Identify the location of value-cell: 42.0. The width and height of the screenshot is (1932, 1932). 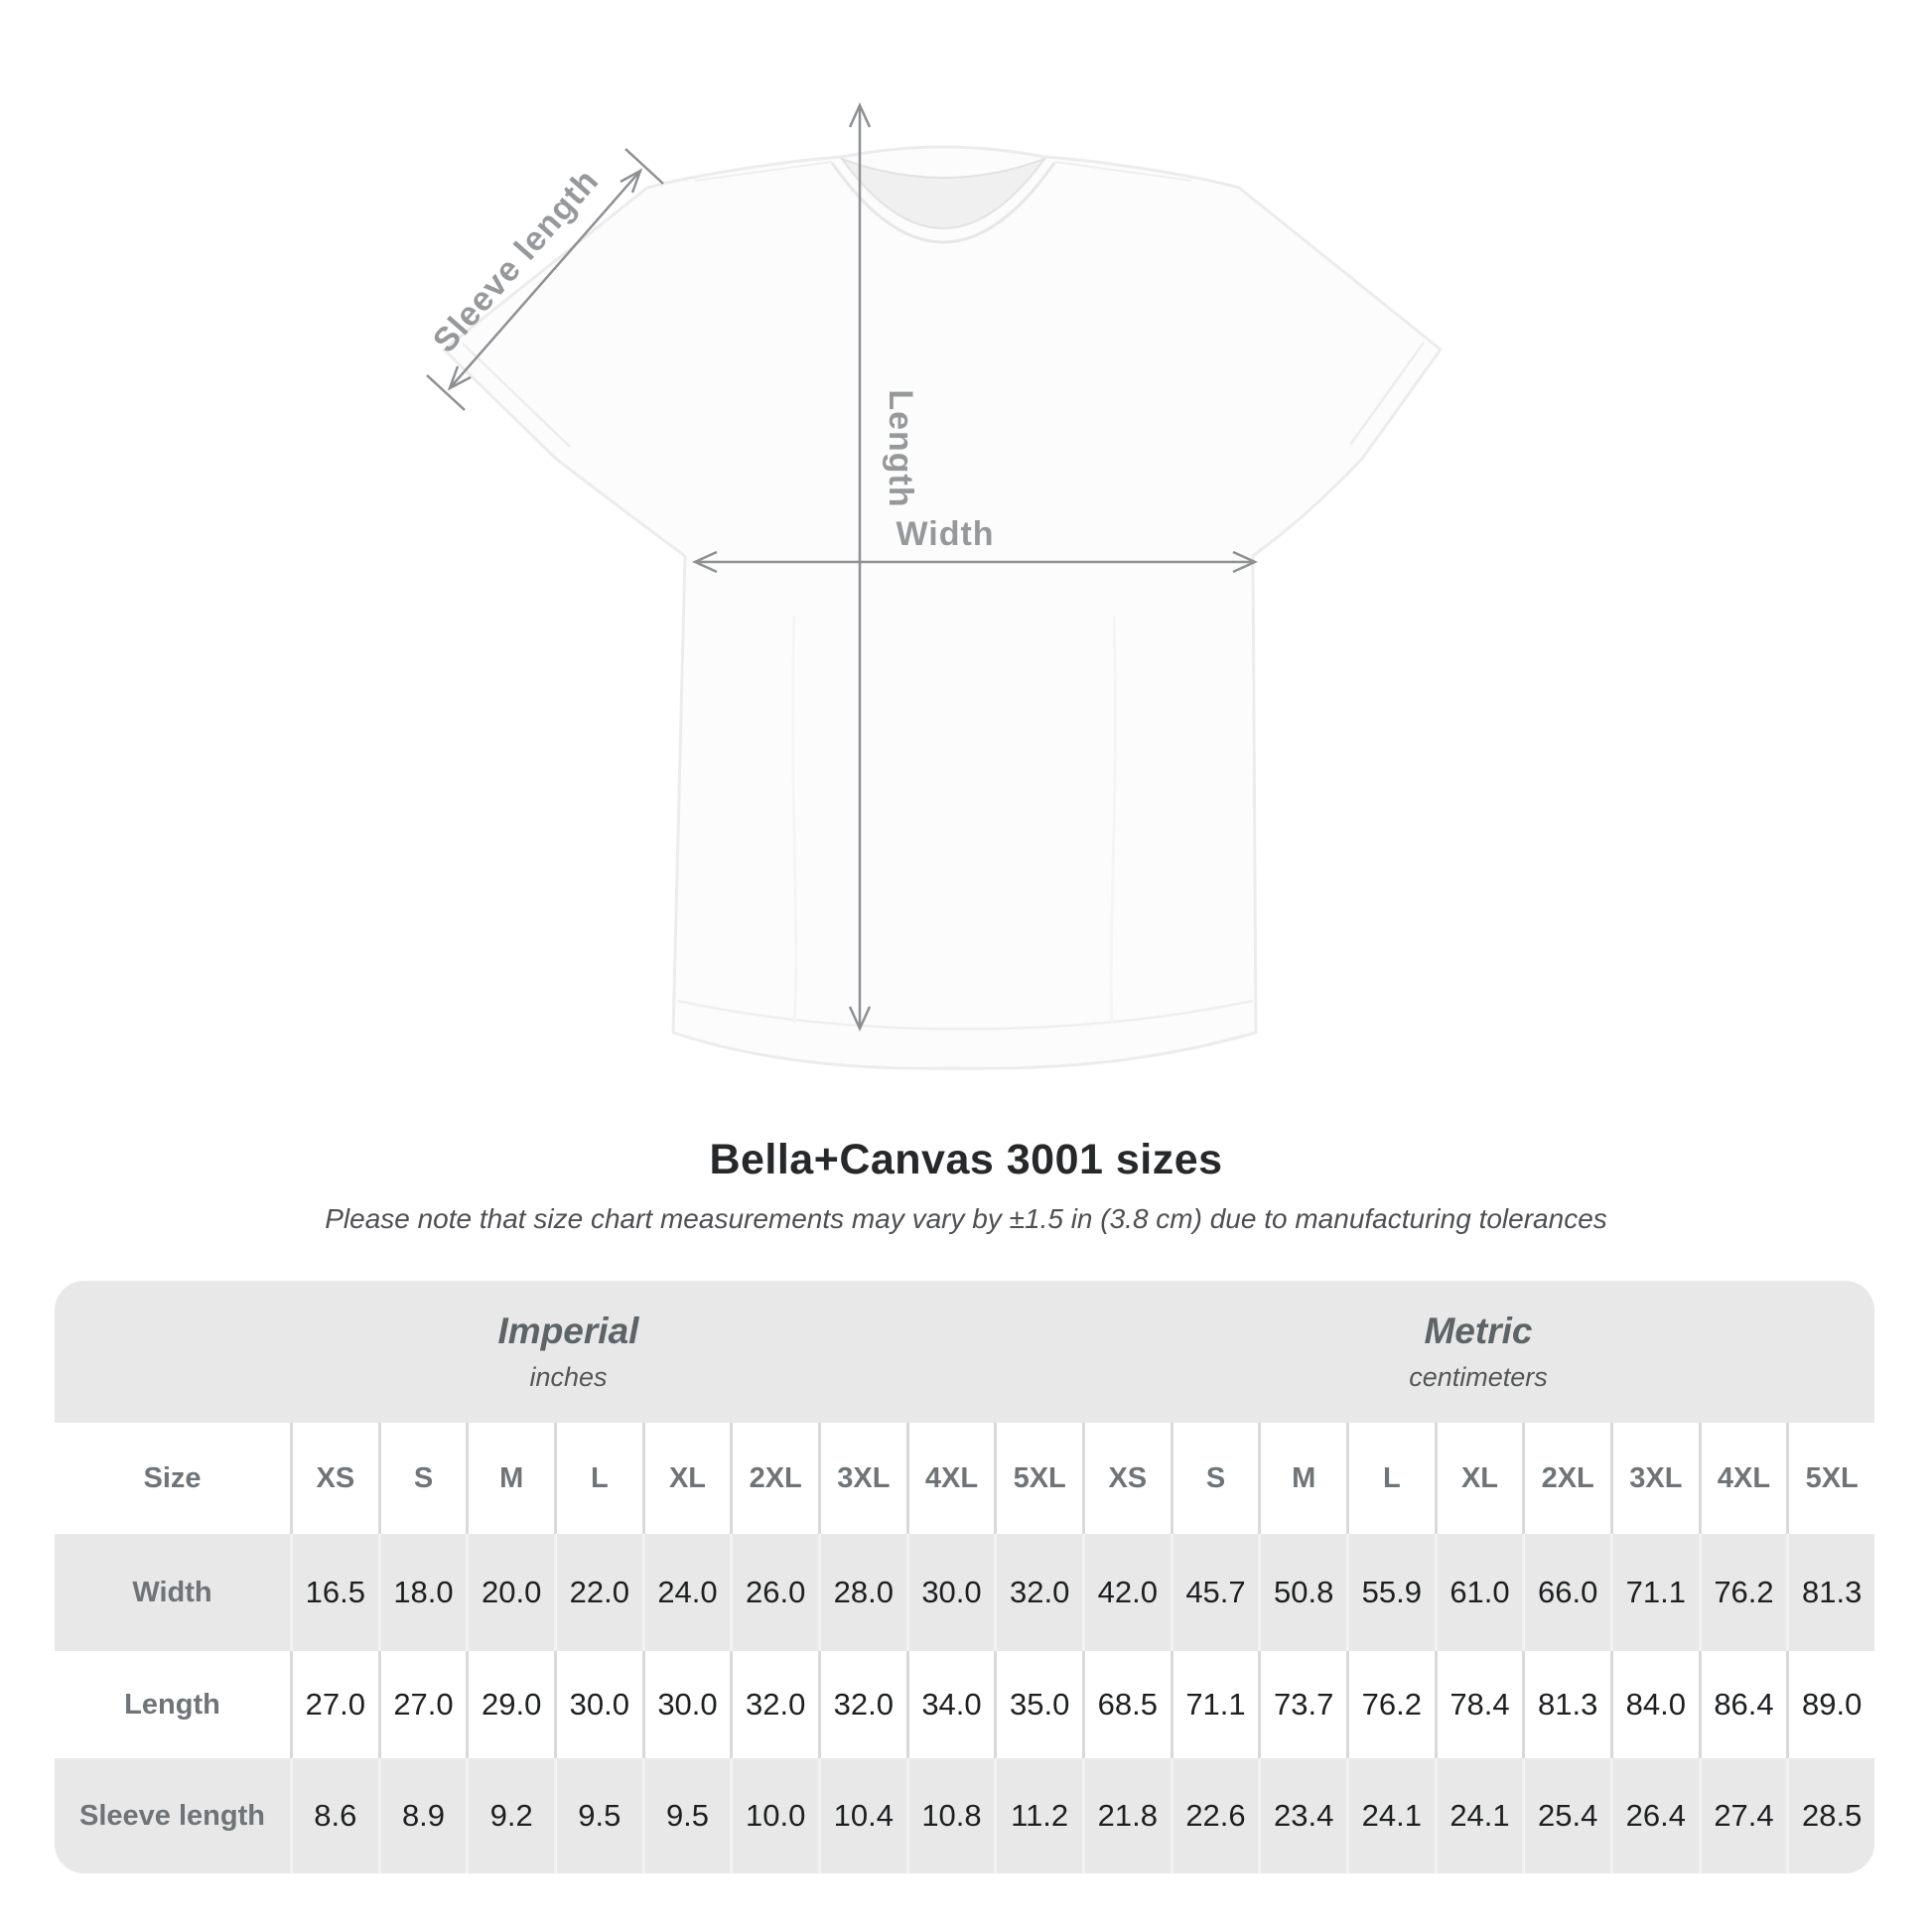
(1126, 1592).